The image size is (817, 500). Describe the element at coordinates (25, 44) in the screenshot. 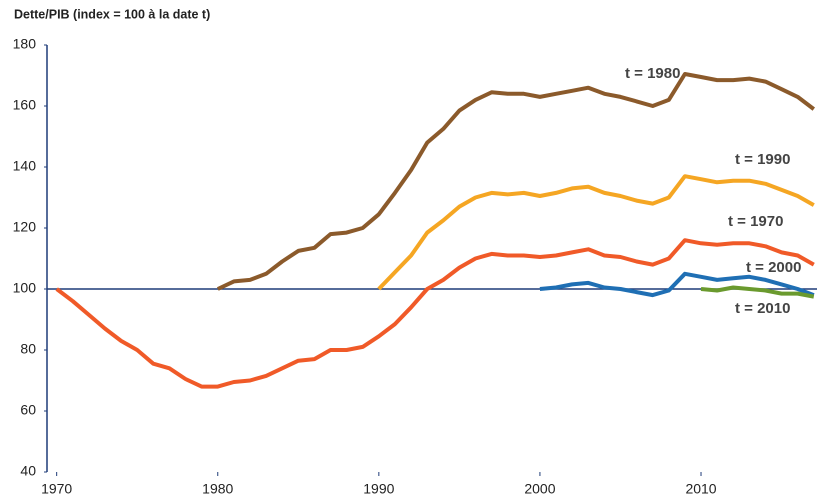

I see `y-tick-label: 180` at that location.